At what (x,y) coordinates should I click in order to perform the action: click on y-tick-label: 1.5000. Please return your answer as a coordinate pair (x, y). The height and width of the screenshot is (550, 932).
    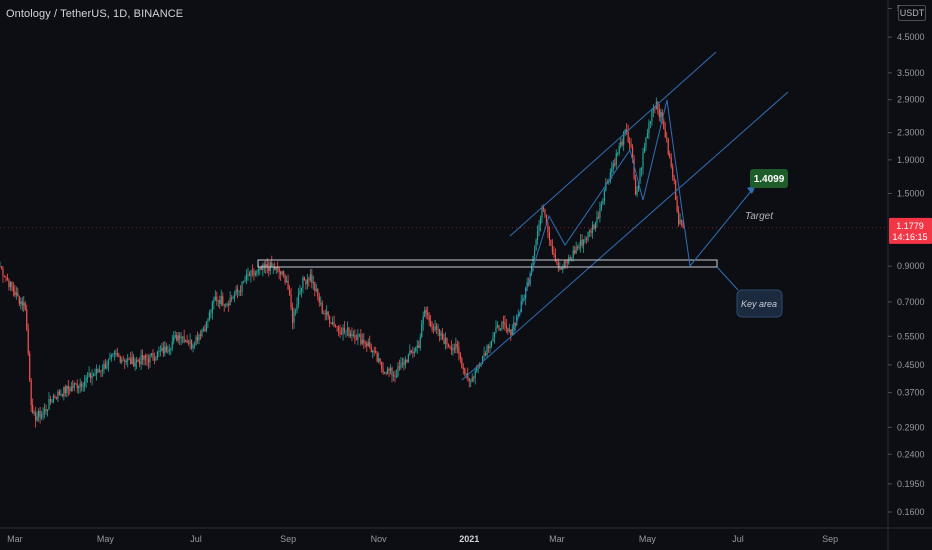
    Looking at the image, I should click on (911, 193).